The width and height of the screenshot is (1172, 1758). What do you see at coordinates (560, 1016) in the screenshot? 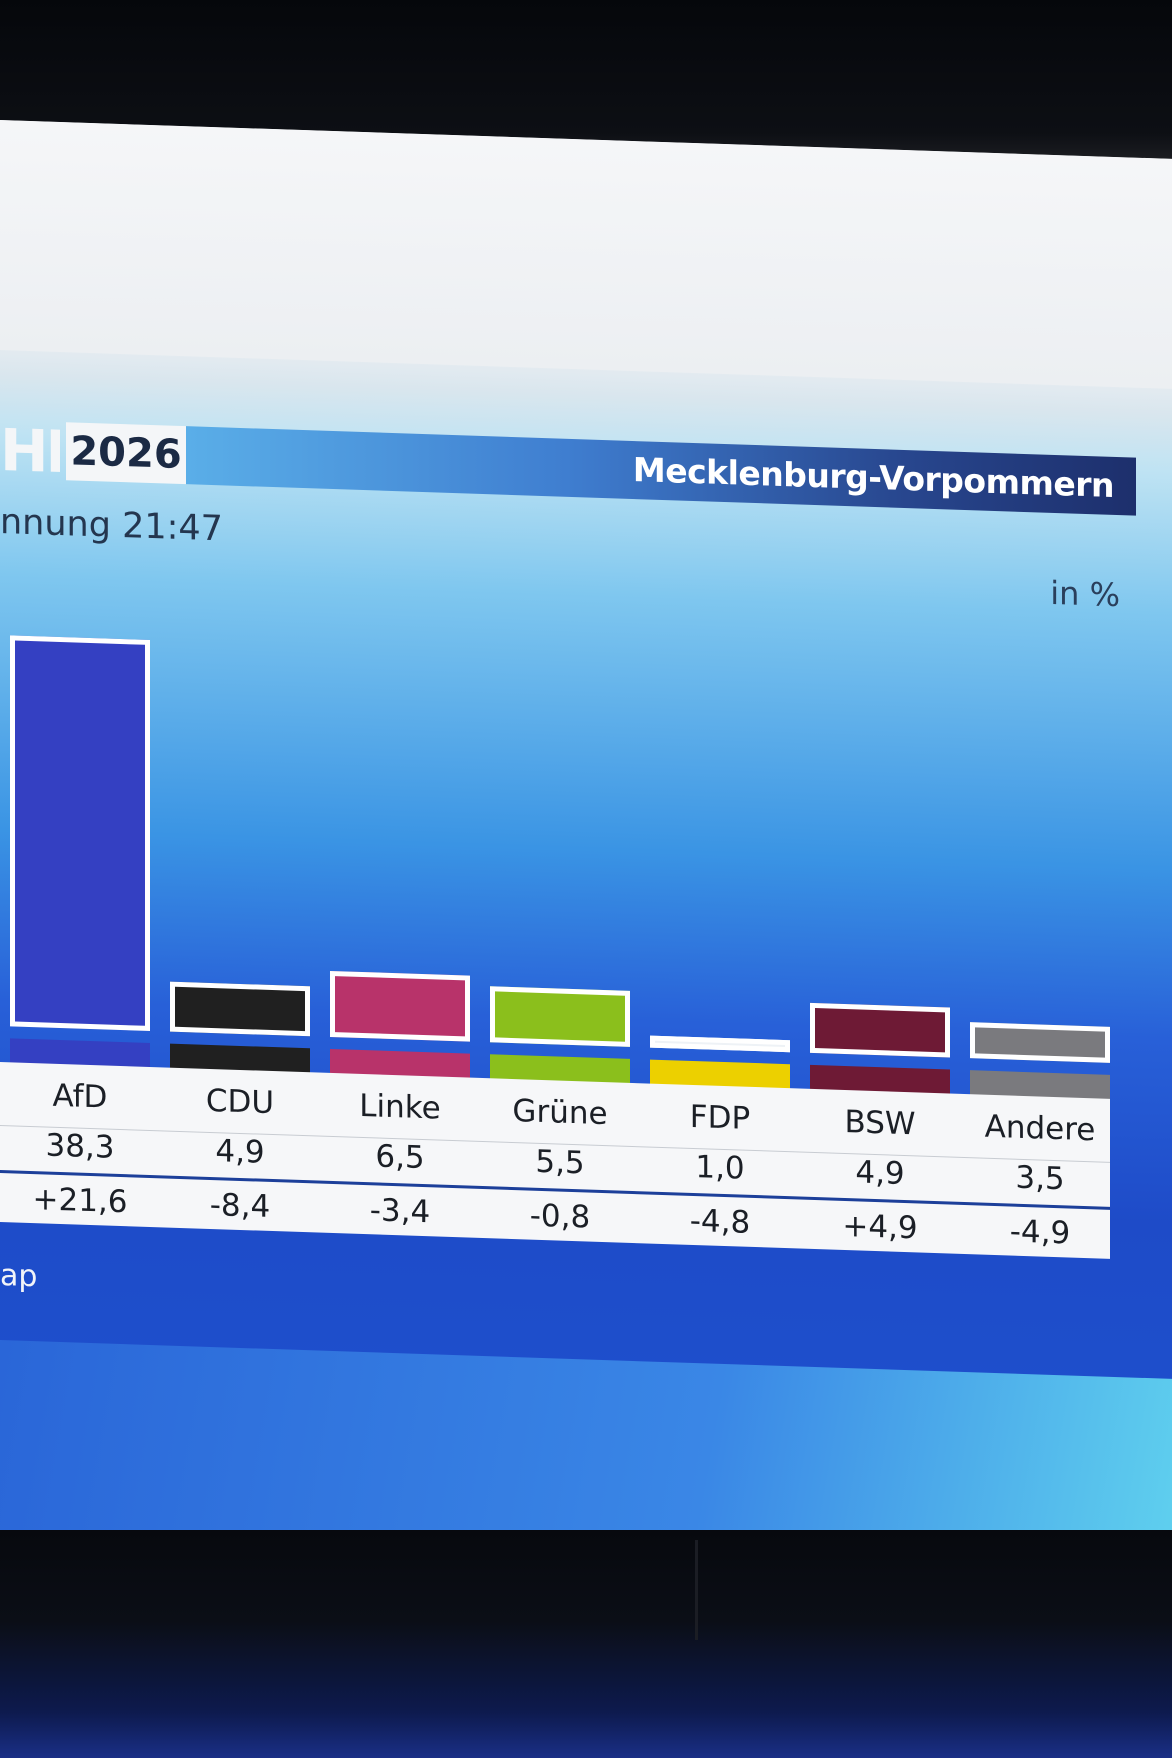
I see `bar-grüne` at bounding box center [560, 1016].